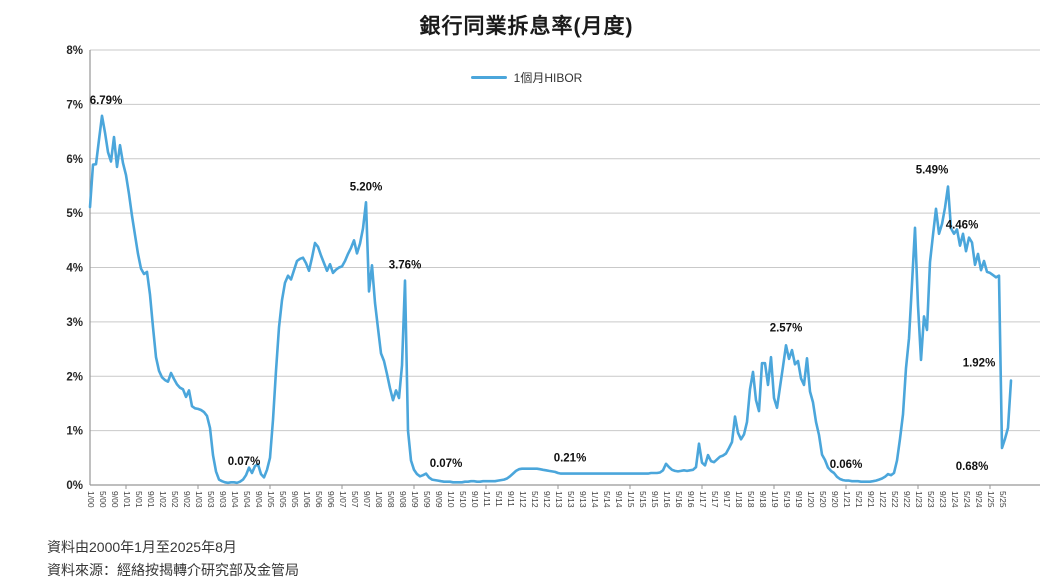  Describe the element at coordinates (319, 499) in the screenshot. I see `x-tick-label: 5/06` at that location.